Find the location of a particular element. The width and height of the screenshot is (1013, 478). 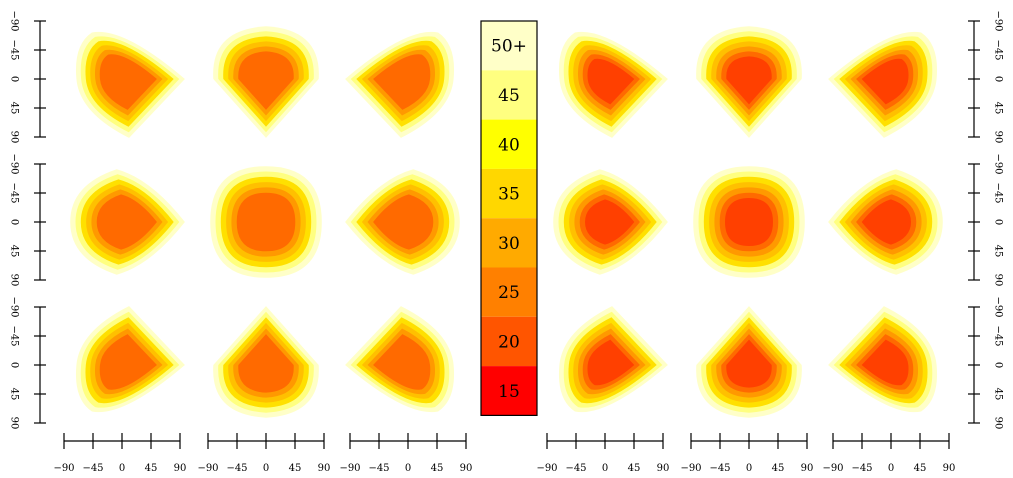

y-axis-left-3: −90 −45 0 45 90 is located at coordinates (27, 363).